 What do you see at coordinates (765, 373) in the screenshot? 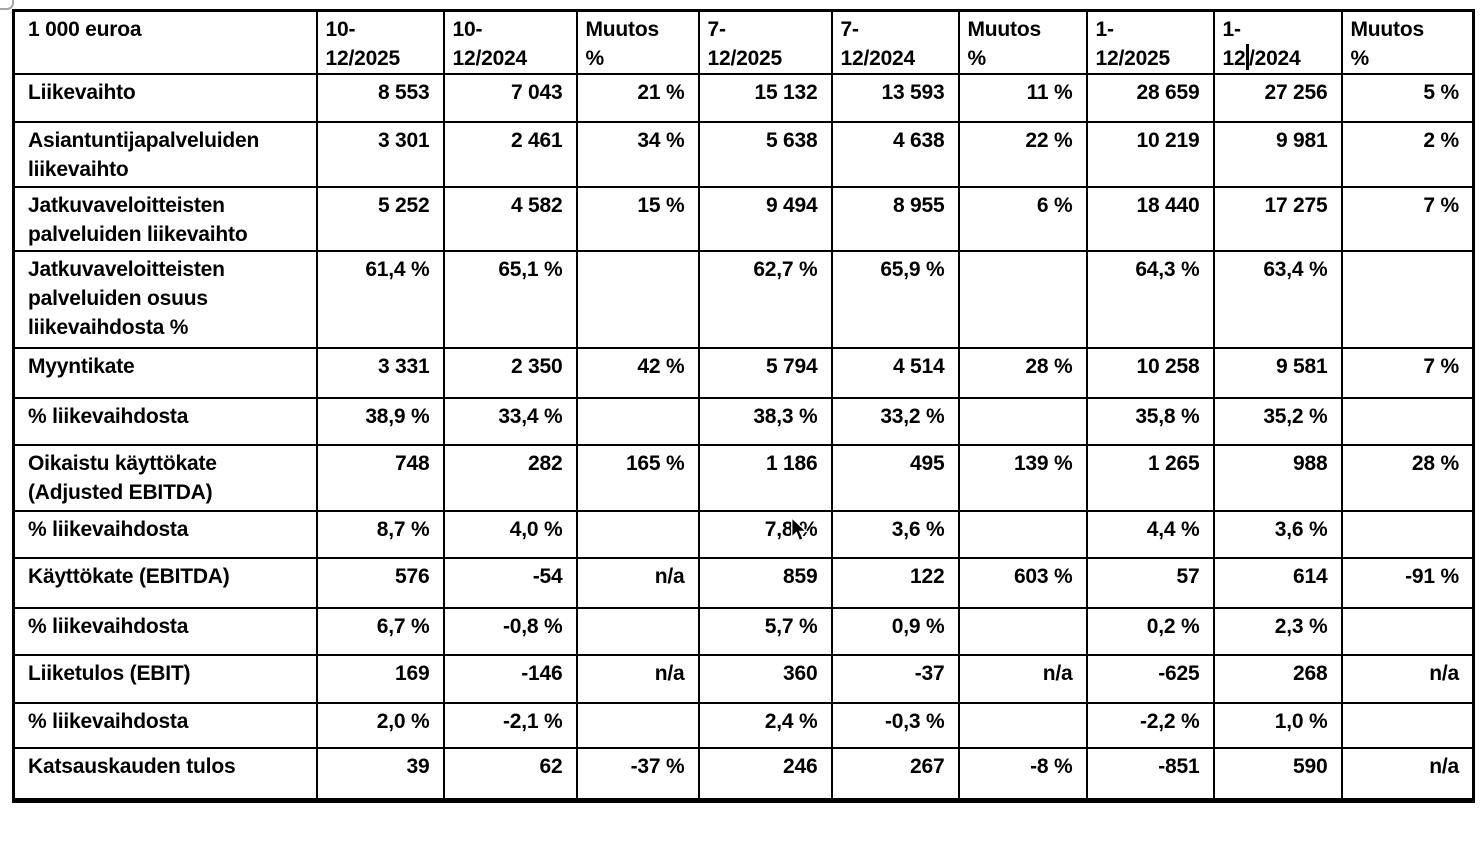
I see `cell-value: 5 794` at bounding box center [765, 373].